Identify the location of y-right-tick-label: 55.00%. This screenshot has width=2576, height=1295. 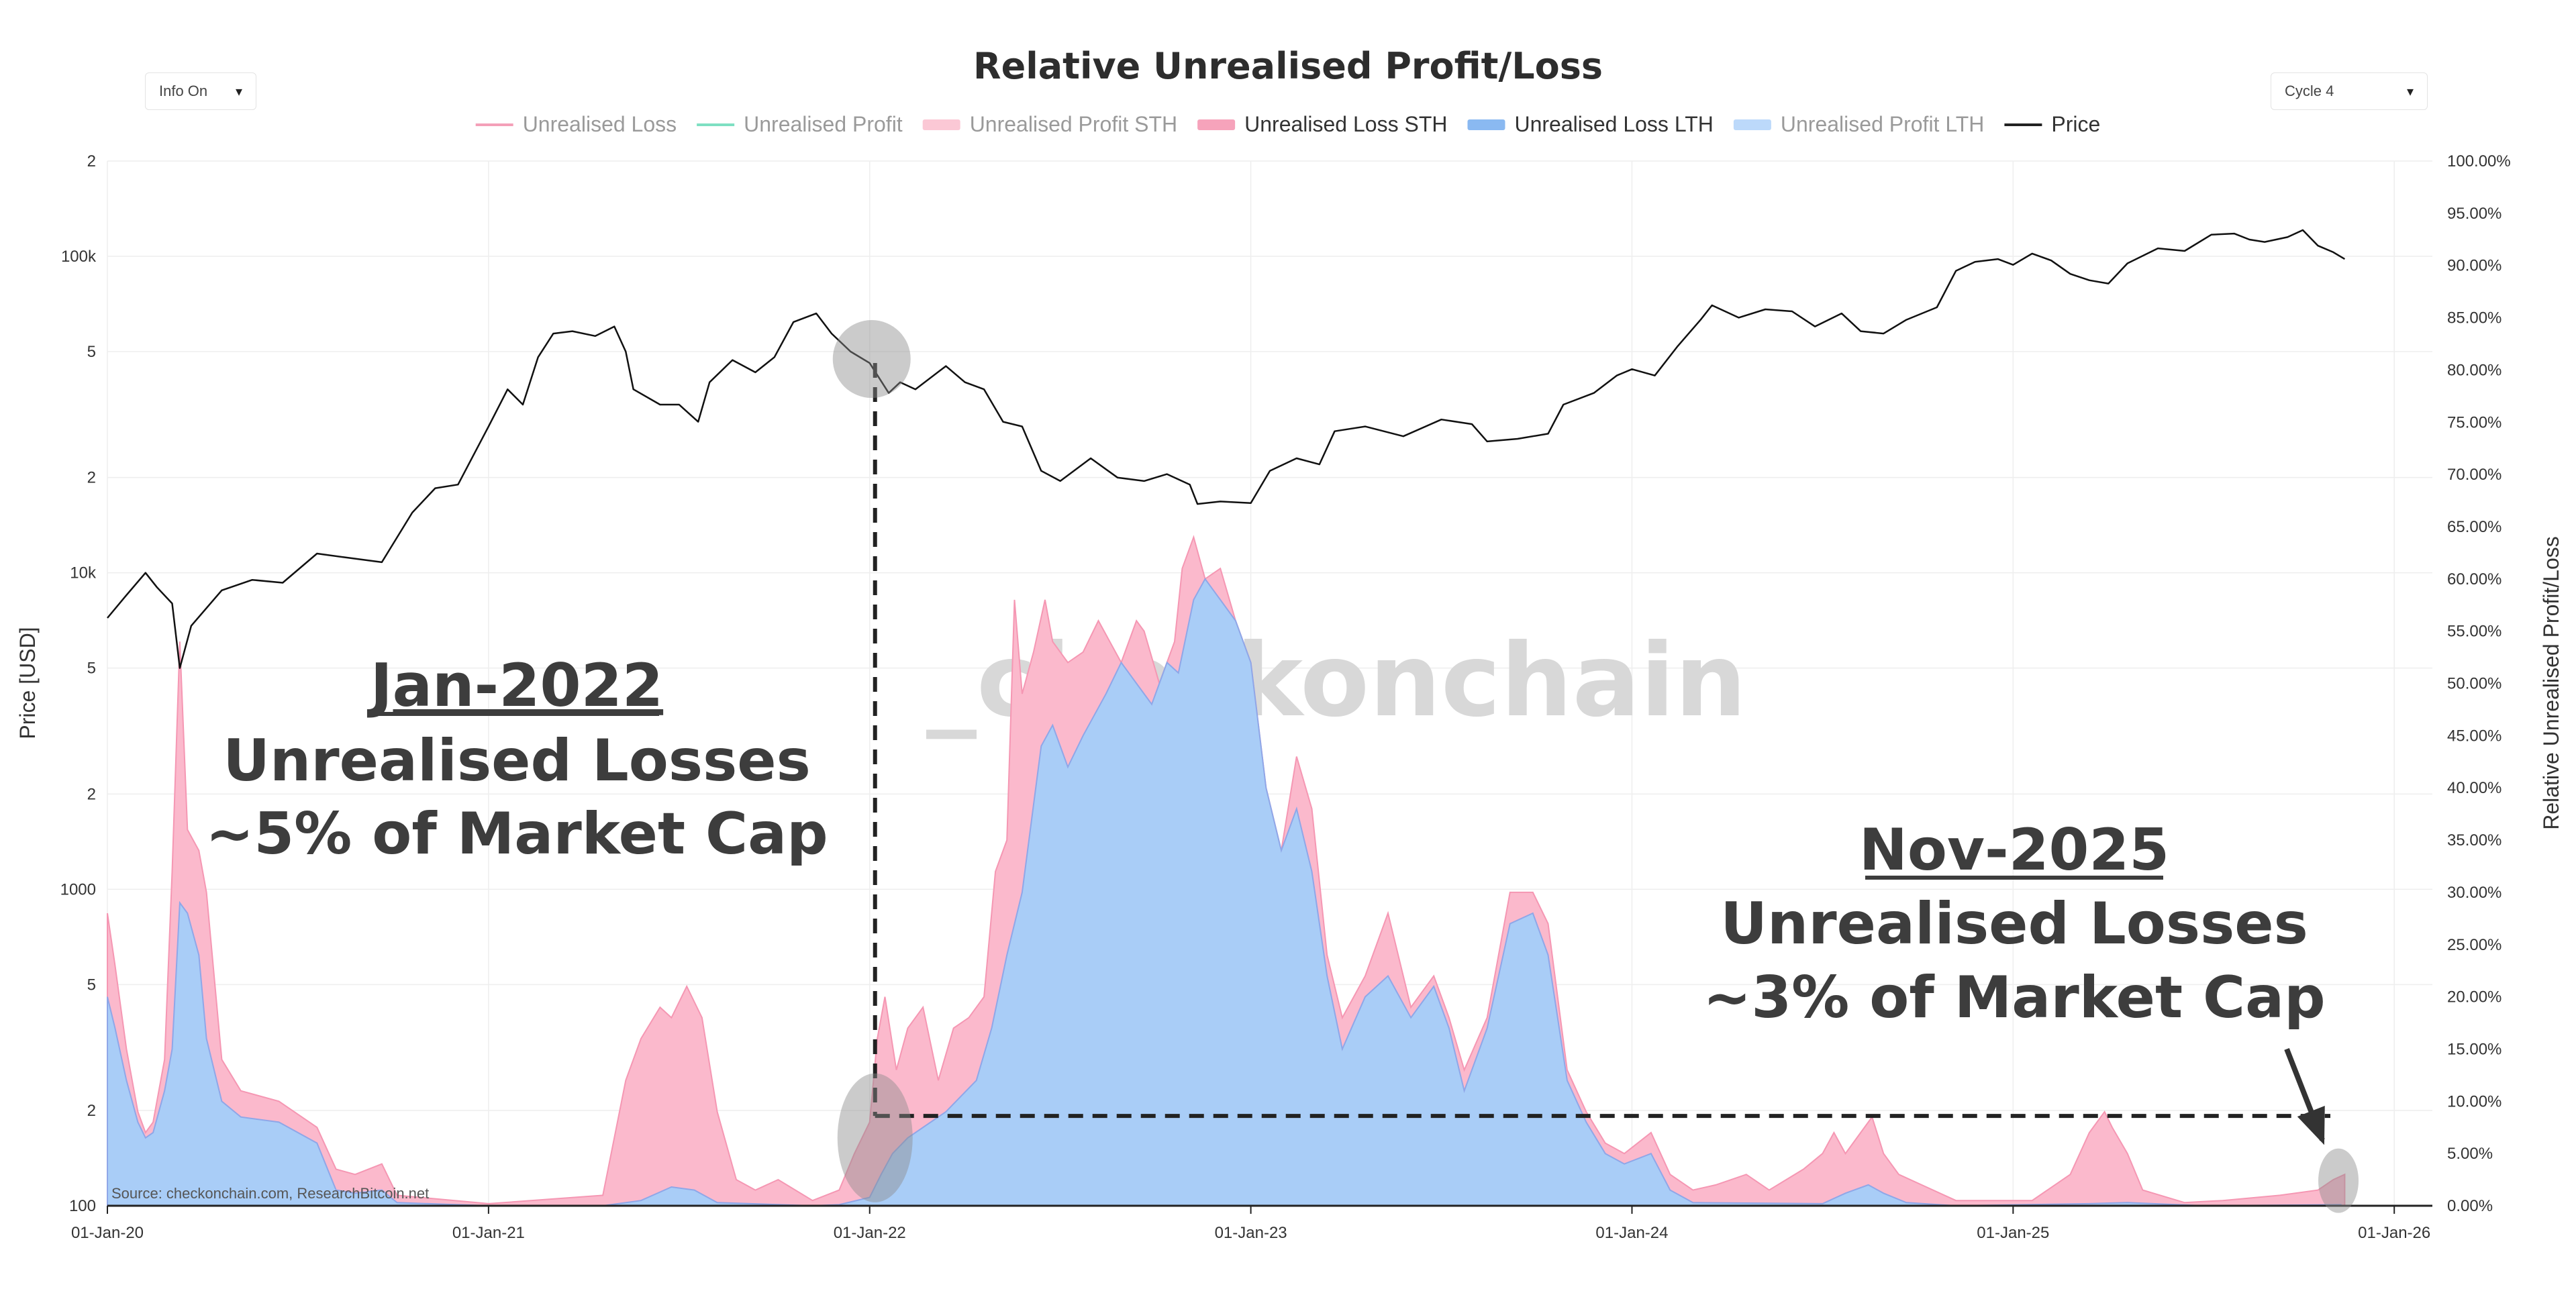
(2474, 632).